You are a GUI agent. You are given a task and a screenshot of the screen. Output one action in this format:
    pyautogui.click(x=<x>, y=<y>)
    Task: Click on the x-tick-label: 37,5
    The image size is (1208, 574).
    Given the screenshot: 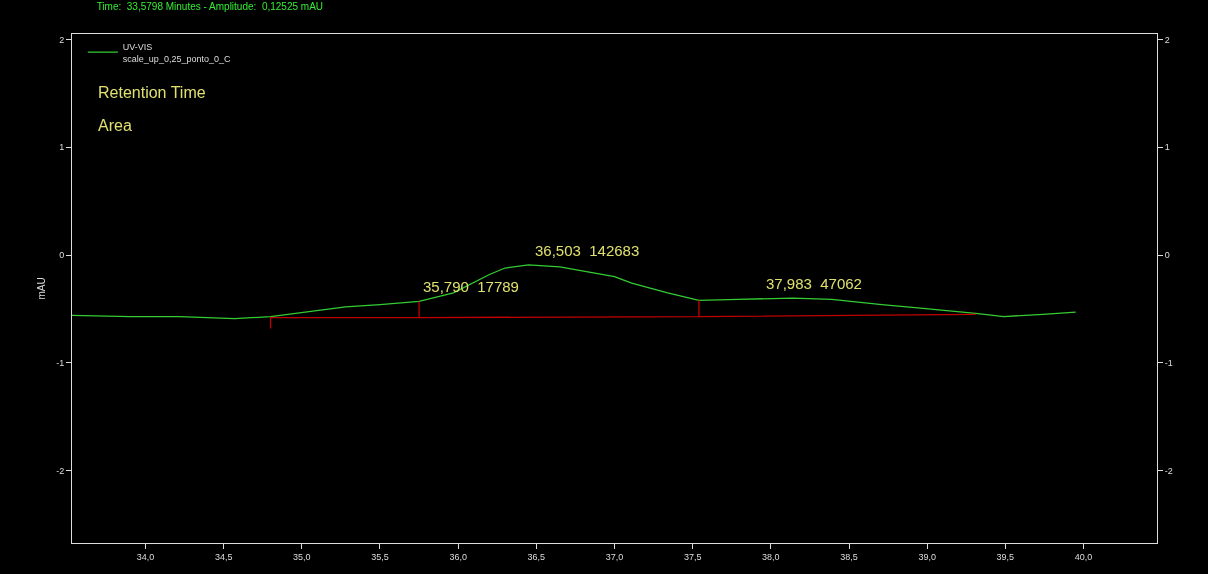 What is the action you would take?
    pyautogui.click(x=692, y=556)
    